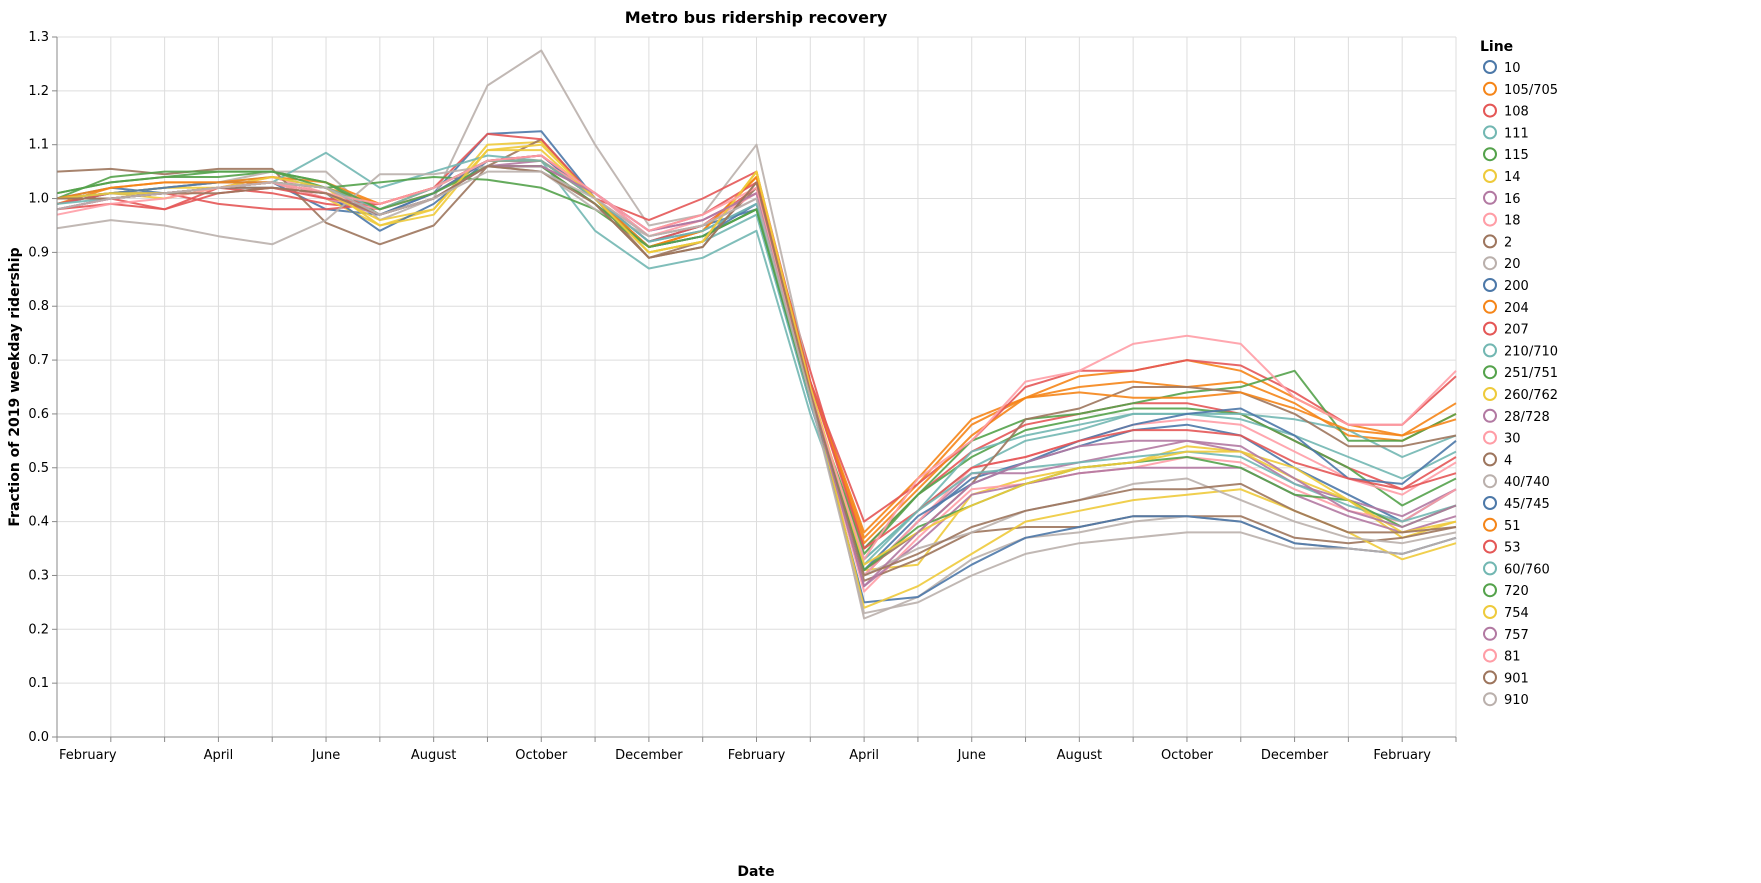 Image resolution: width=1761 pixels, height=883 pixels. I want to click on legend-item: 60/760, so click(1516, 569).